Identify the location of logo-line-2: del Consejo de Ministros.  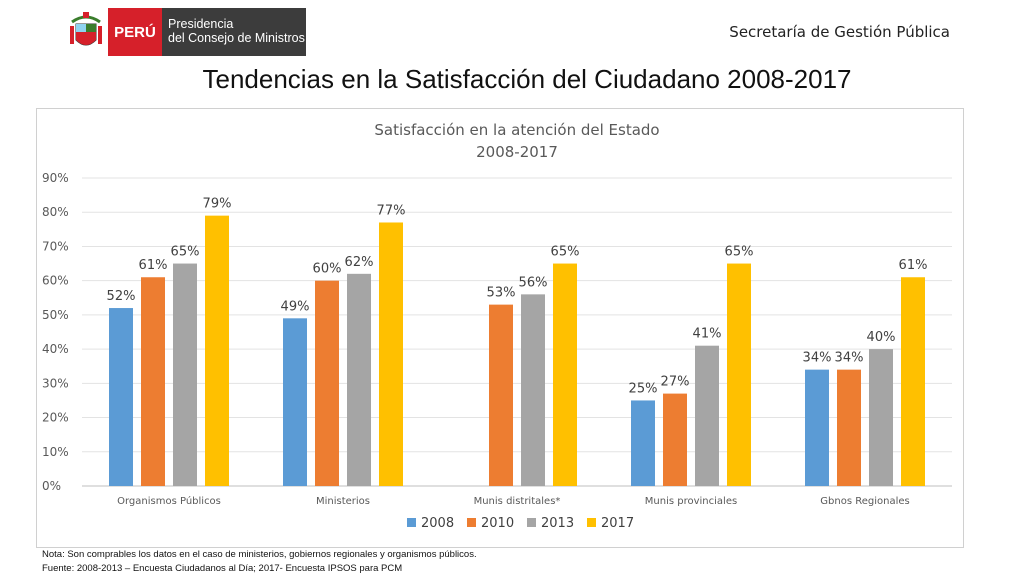
(236, 38).